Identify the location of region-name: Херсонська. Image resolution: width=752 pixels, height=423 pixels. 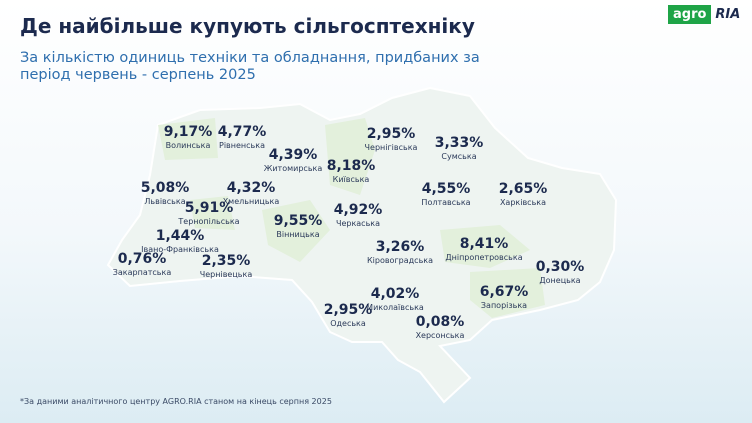
(440, 335).